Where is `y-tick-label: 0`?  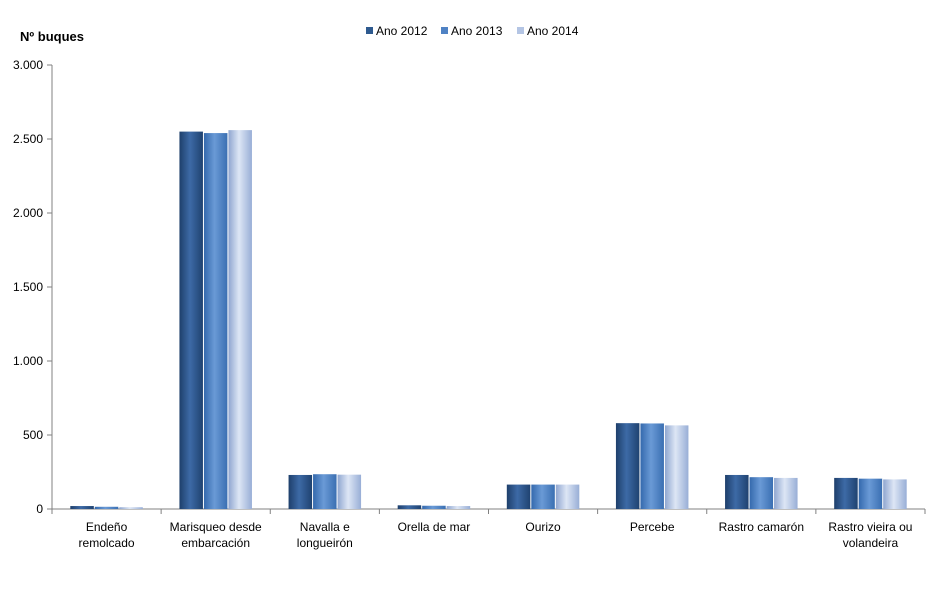 y-tick-label: 0 is located at coordinates (39, 509).